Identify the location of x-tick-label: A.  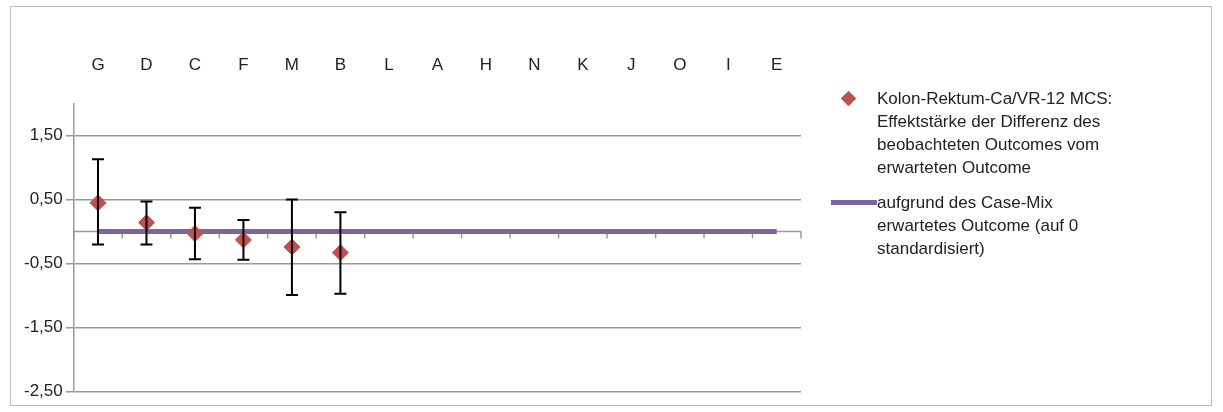
(437, 64).